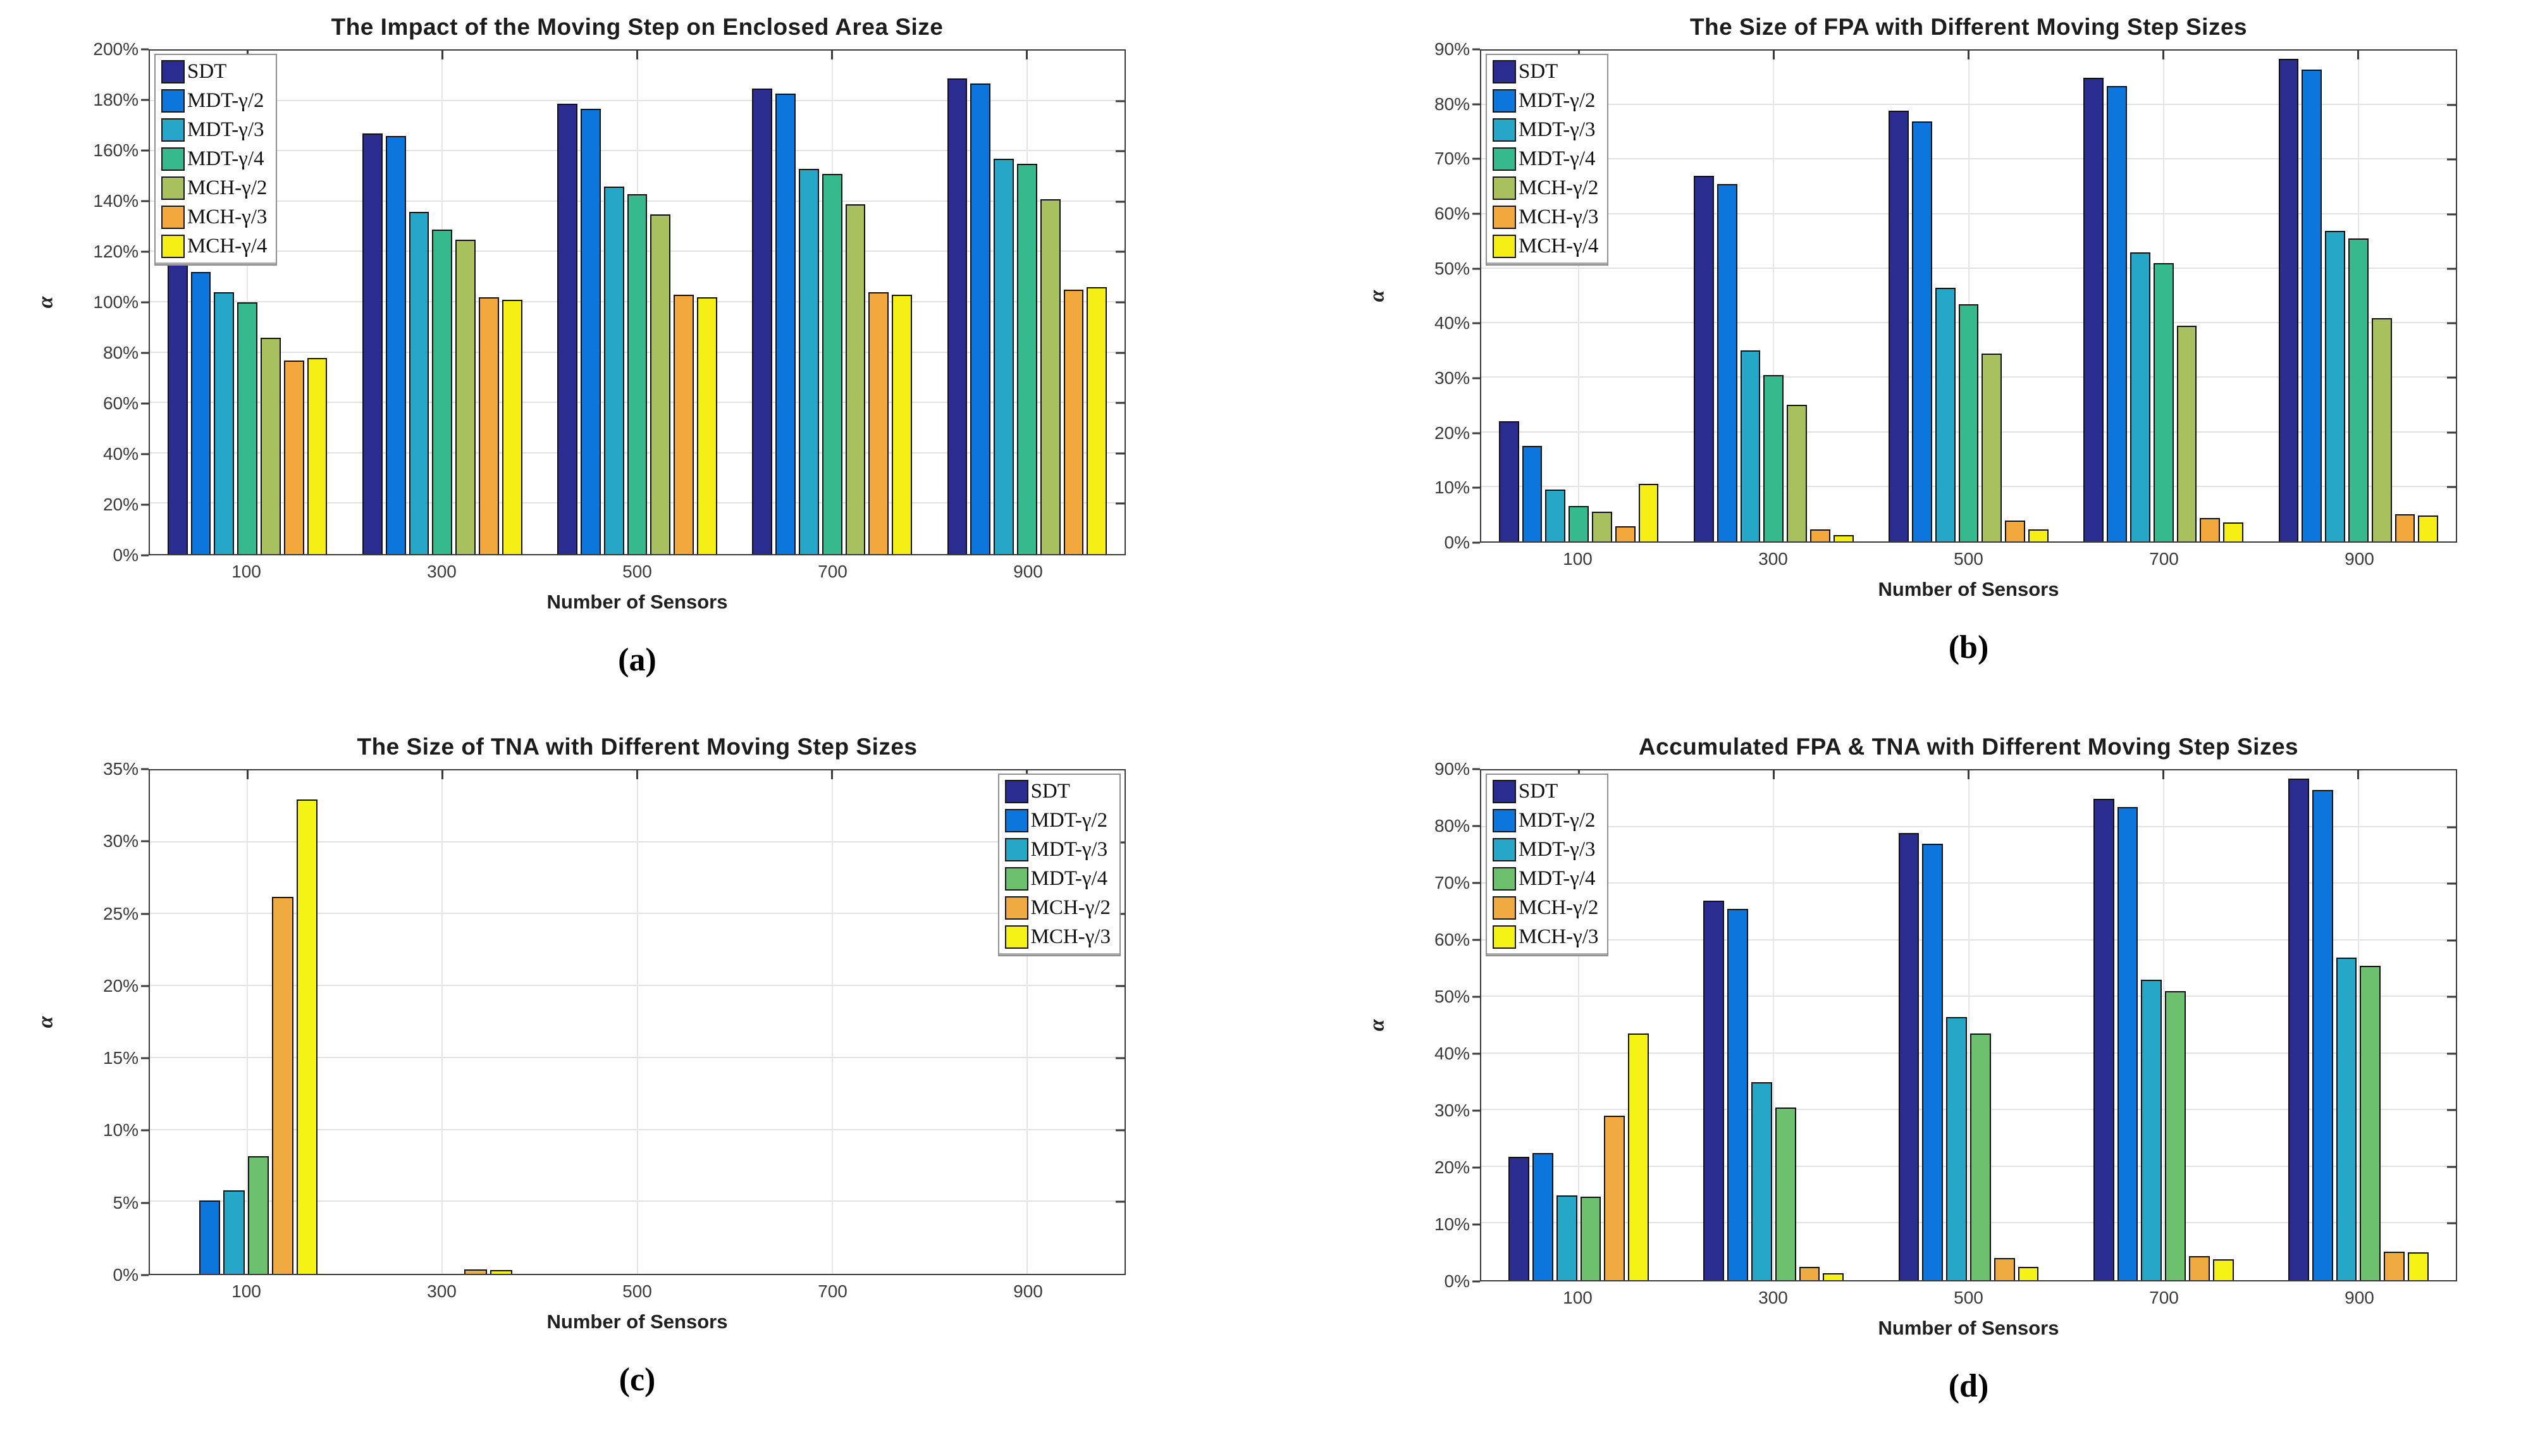  I want to click on legend-label: MCH-γ/3, so click(1070, 936).